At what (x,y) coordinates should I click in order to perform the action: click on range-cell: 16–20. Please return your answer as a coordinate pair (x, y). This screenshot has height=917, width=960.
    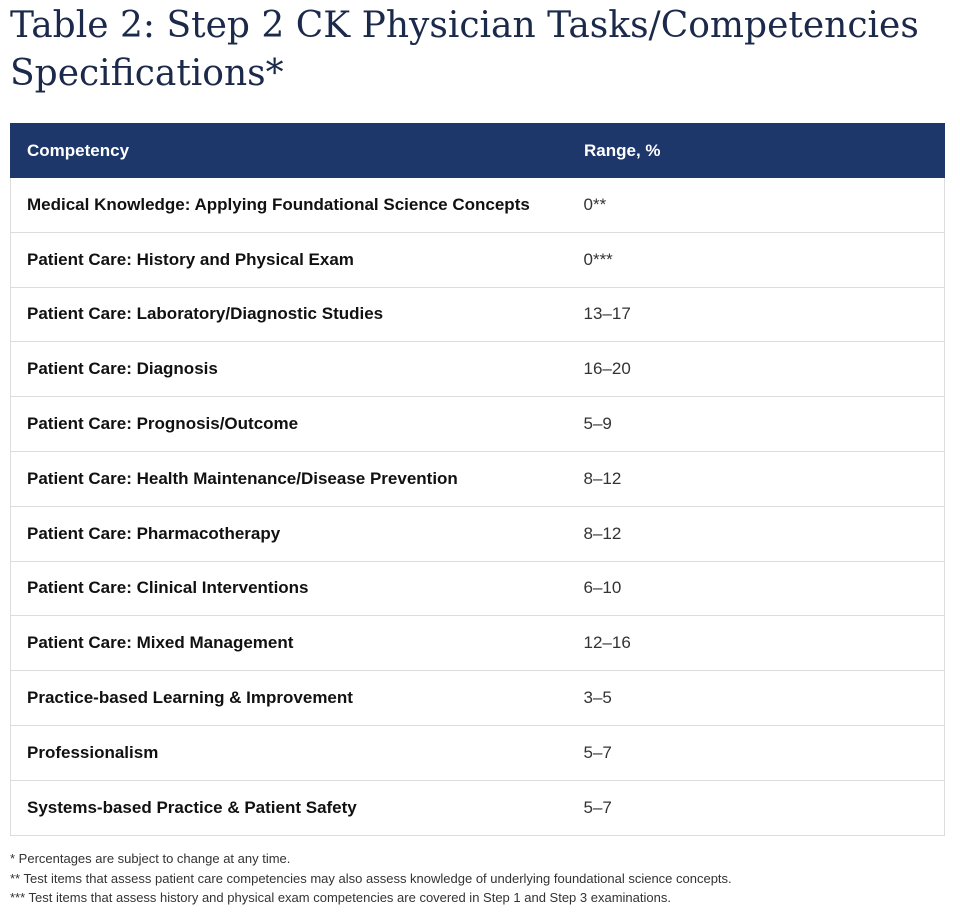
    Looking at the image, I should click on (756, 369).